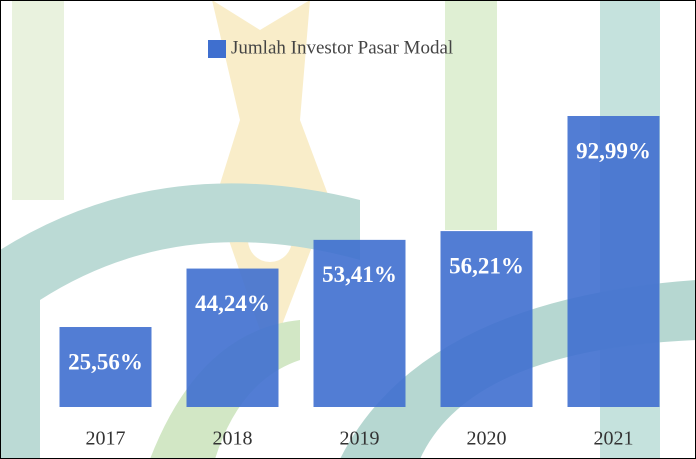 This screenshot has width=696, height=459. Describe the element at coordinates (359, 274) in the screenshot. I see `value-label: 53,41%` at that location.